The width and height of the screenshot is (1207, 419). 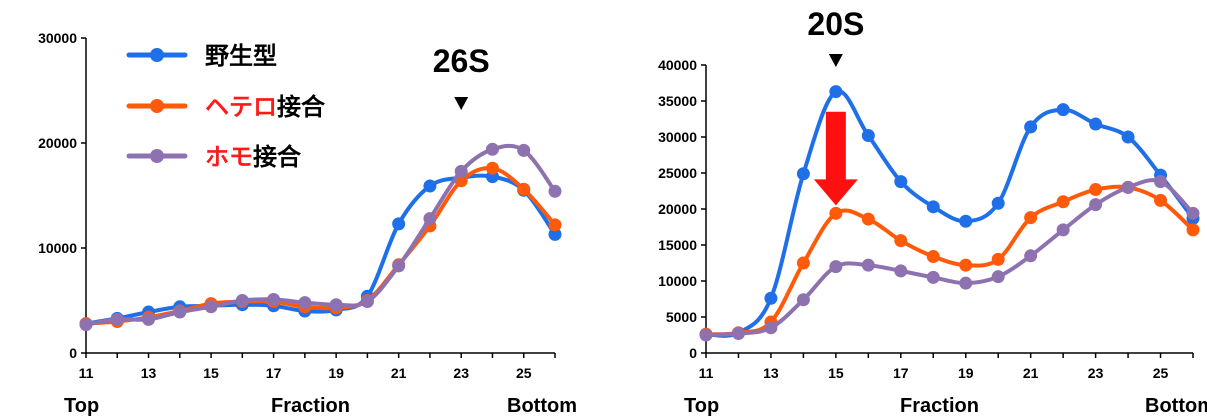 What do you see at coordinates (677, 65) in the screenshot?
I see `y-tick-label: 40000` at bounding box center [677, 65].